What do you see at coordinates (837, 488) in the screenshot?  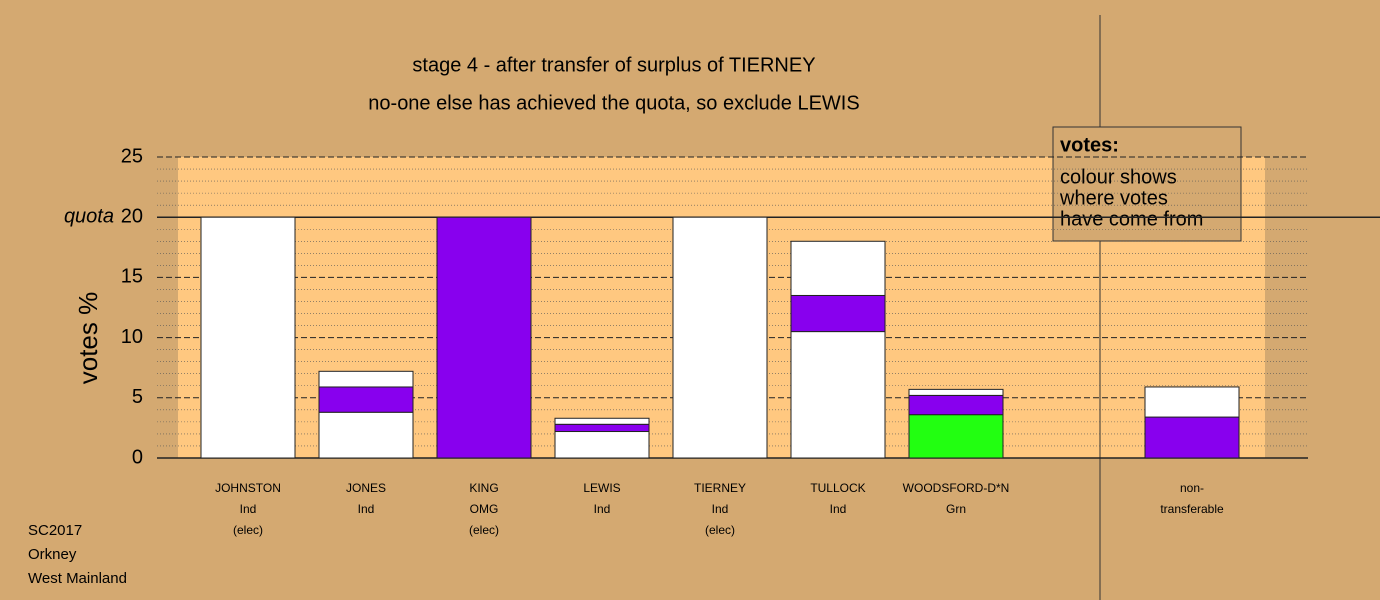 I see `x-tick-label: TULLOCK` at bounding box center [837, 488].